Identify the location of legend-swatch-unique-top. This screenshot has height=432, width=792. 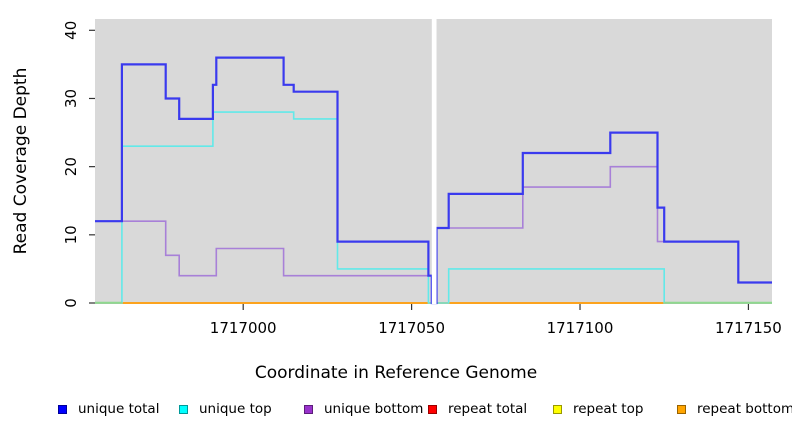
(183, 409).